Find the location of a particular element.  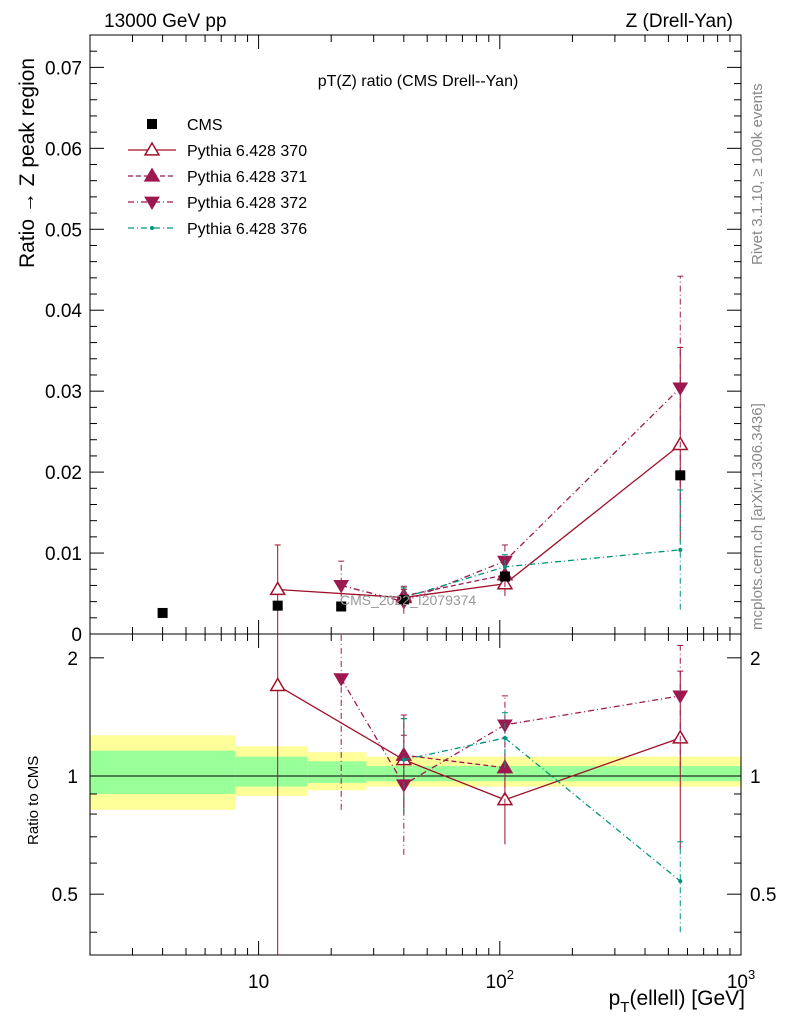

y-tick-label: 0.03 is located at coordinates (63, 392).